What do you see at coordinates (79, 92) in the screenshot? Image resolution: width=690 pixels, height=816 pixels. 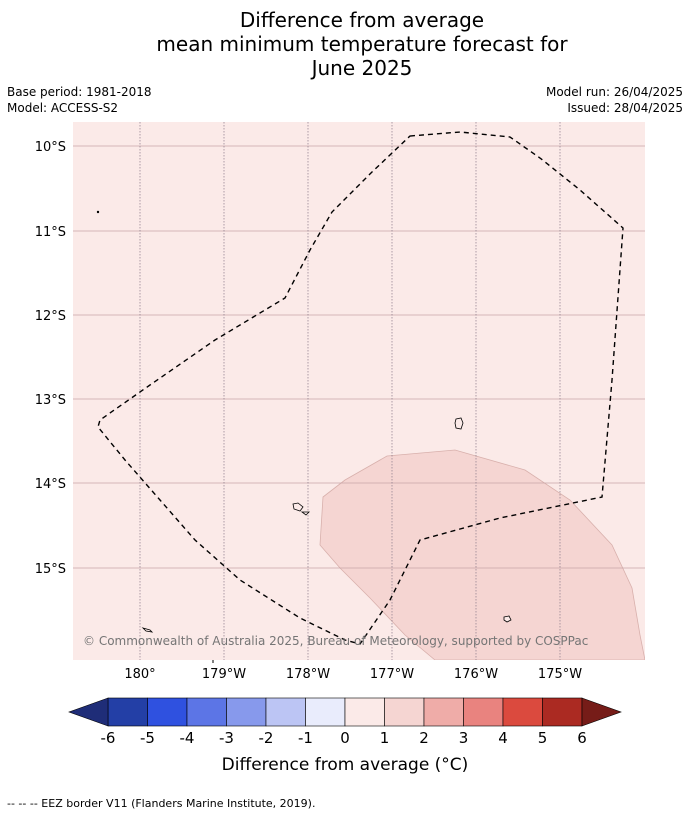 I see `base-period: Base period: 1981-2018` at bounding box center [79, 92].